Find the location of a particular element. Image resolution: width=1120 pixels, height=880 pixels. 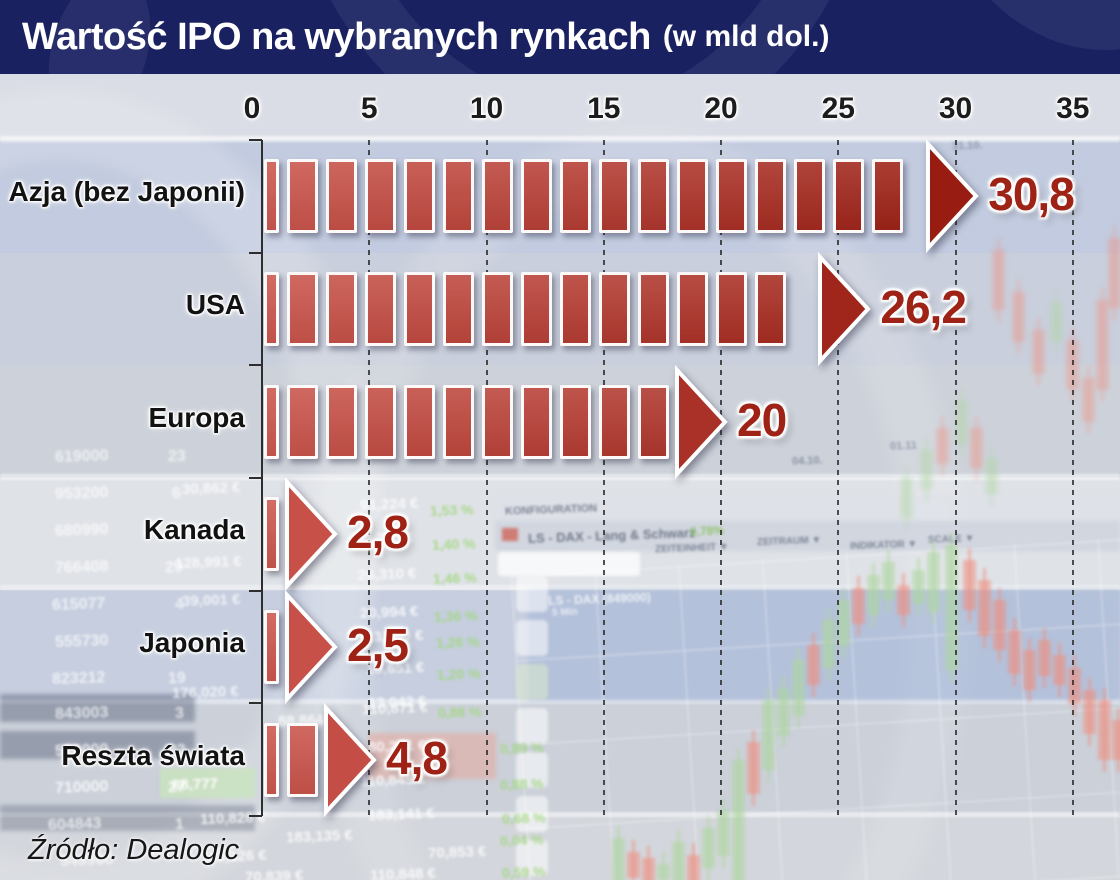

axis-tick-label: 25 is located at coordinates (838, 108).